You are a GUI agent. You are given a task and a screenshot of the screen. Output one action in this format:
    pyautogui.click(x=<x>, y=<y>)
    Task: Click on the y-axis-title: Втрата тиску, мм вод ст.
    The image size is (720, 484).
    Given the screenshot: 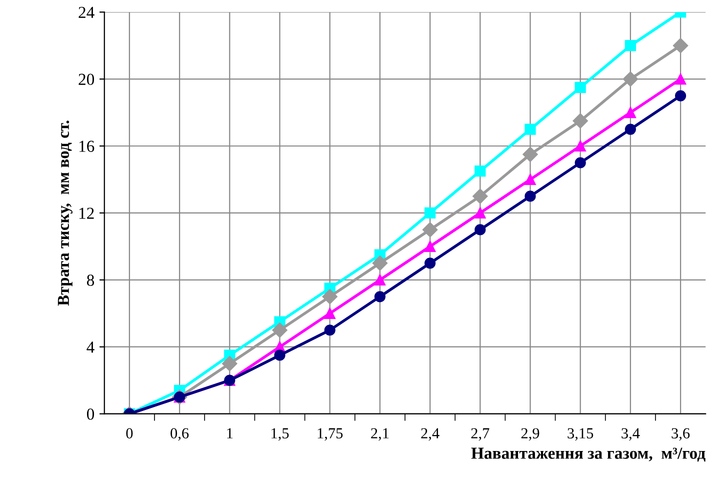 What is the action you would take?
    pyautogui.click(x=65, y=213)
    